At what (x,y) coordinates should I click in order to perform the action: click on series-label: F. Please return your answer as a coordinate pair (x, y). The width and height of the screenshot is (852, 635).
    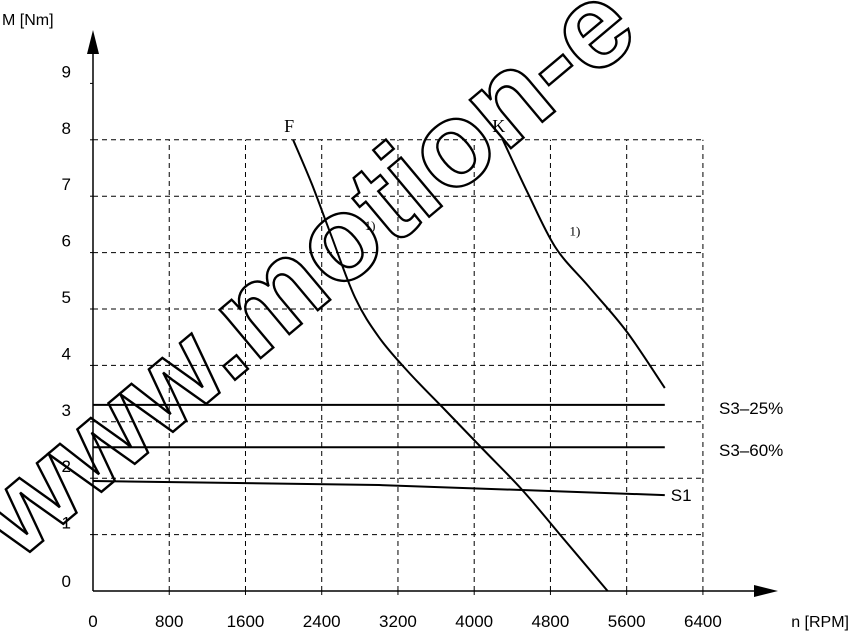
    Looking at the image, I should click on (289, 126).